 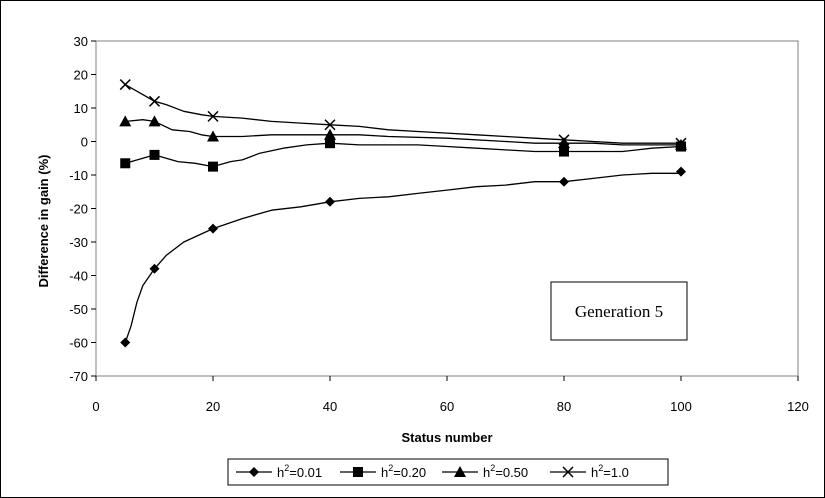 What do you see at coordinates (798, 406) in the screenshot?
I see `x-tick-label: 120` at bounding box center [798, 406].